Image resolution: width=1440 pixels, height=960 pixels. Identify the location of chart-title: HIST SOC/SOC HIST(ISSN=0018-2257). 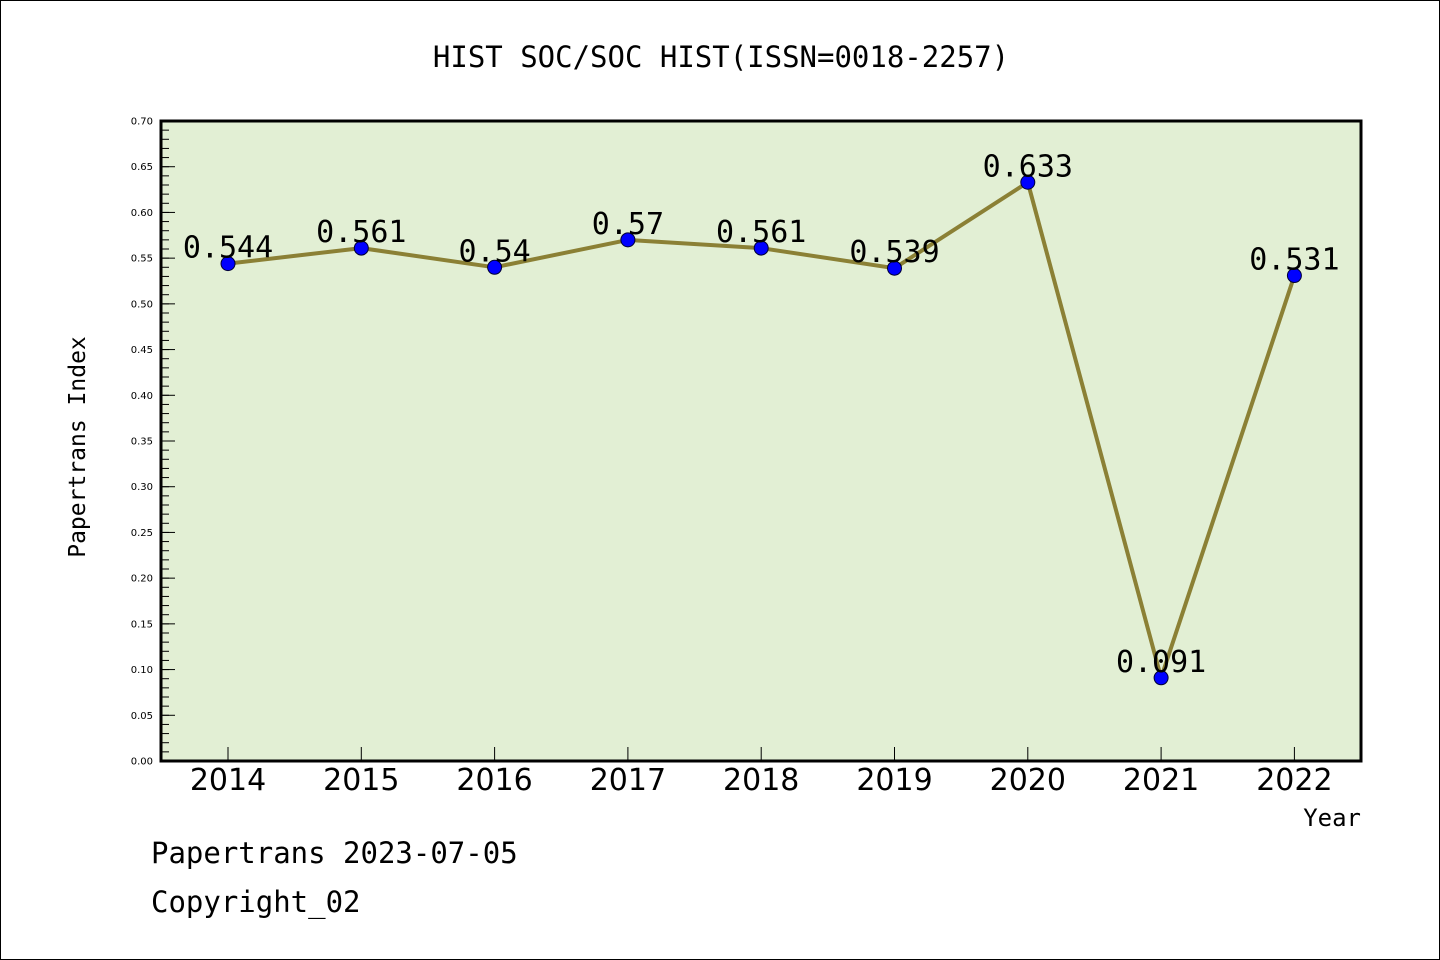
(721, 57).